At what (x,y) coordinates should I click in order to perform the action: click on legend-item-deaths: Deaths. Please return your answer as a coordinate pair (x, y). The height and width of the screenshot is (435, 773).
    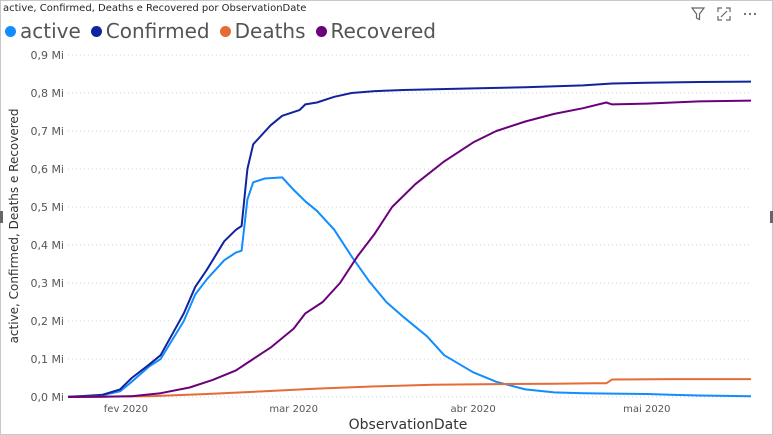
    Looking at the image, I should click on (262, 31).